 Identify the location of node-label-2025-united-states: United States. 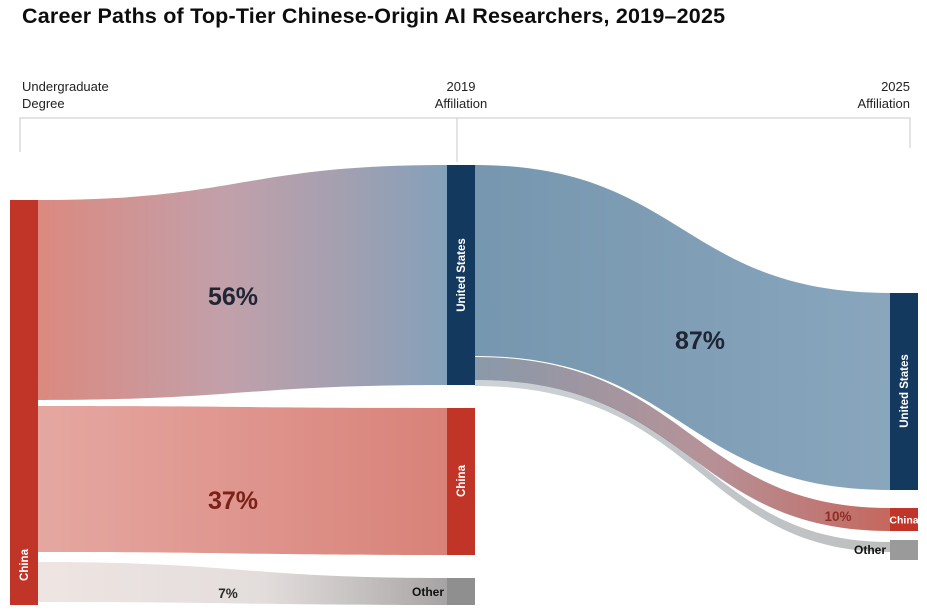
(905, 391).